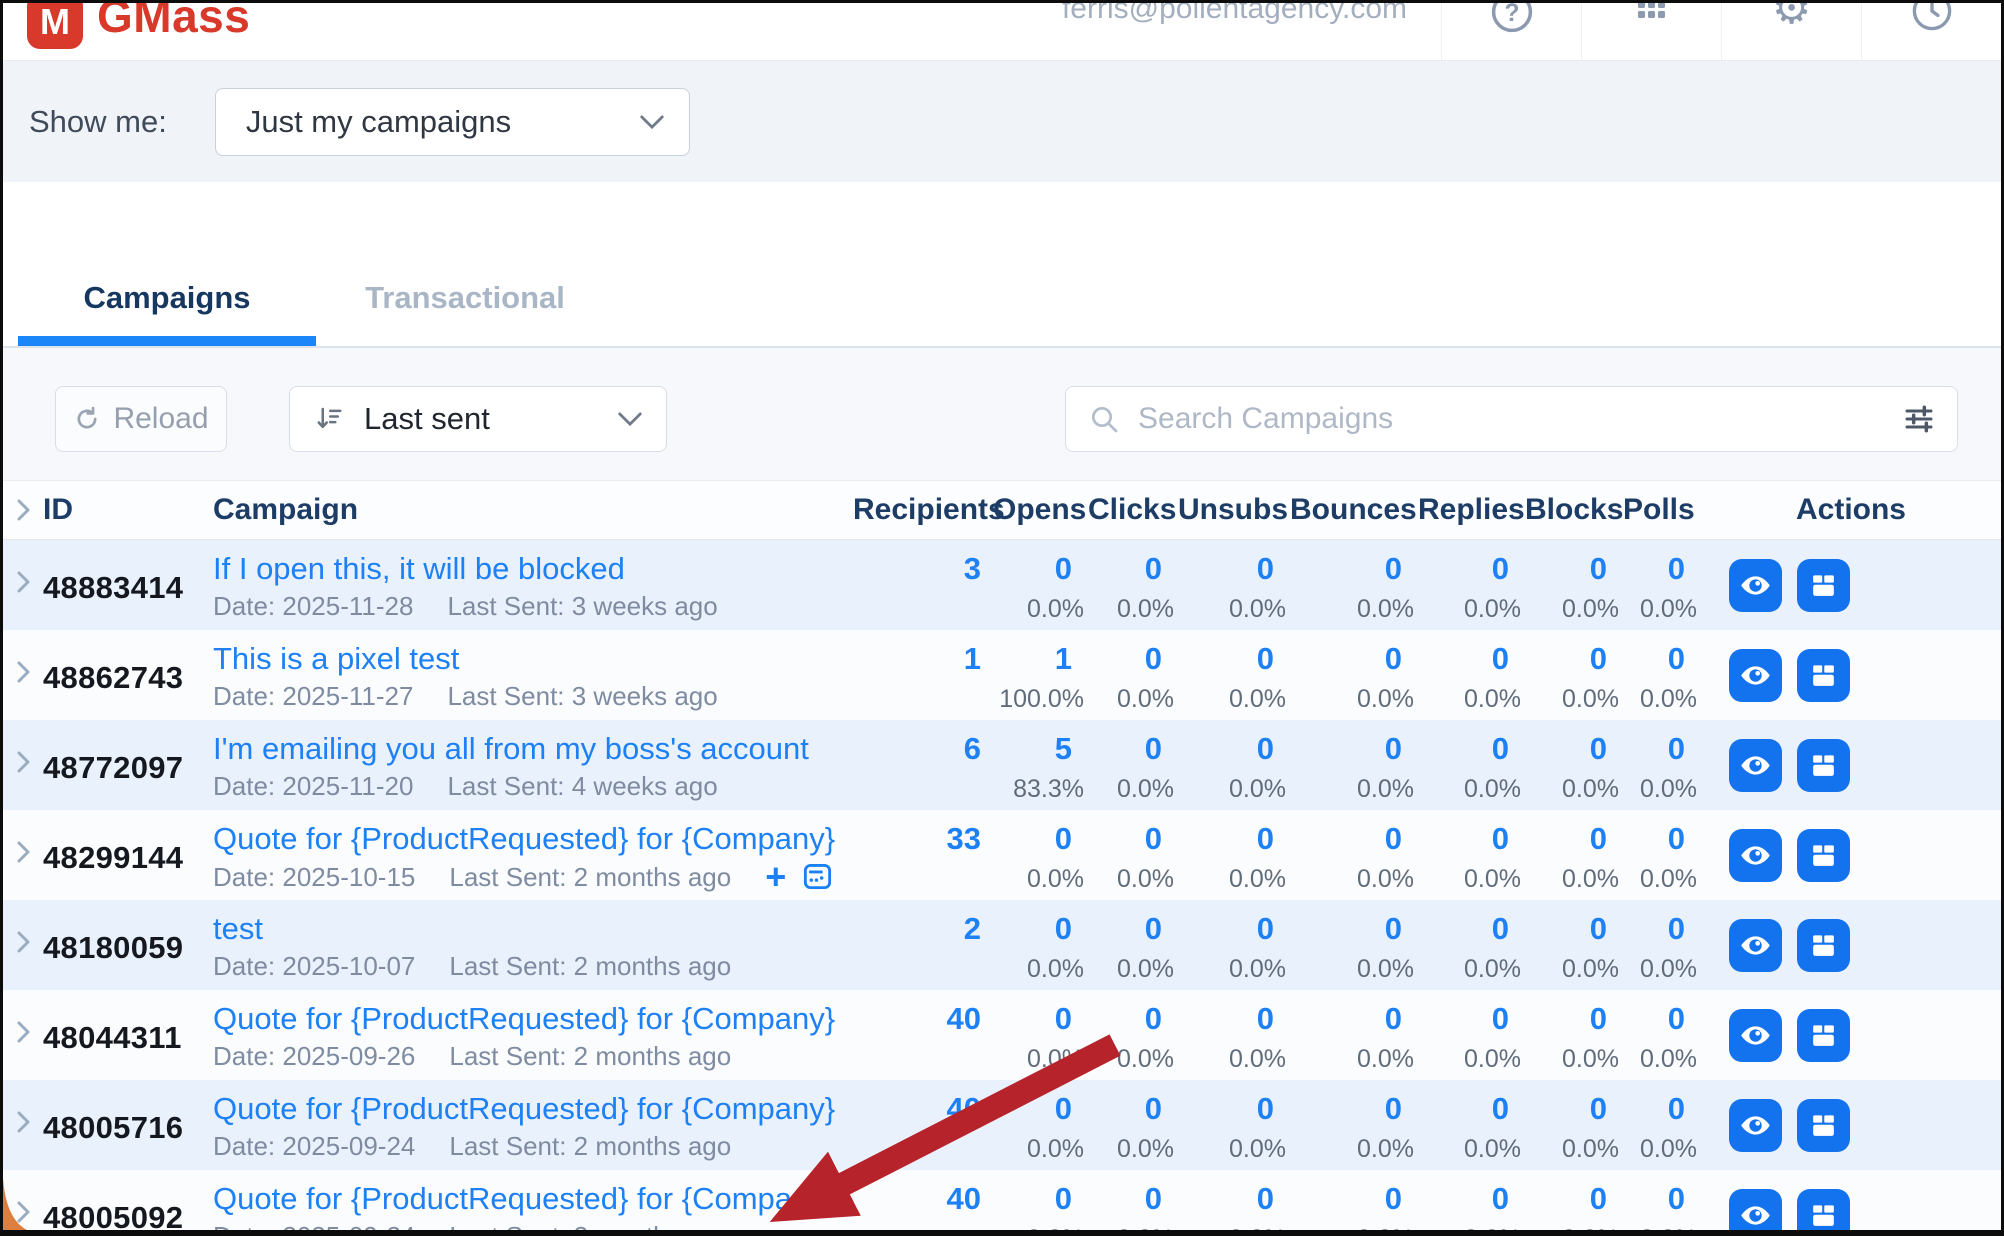  What do you see at coordinates (465, 297) in the screenshot?
I see `tab-transactional: Transactional` at bounding box center [465, 297].